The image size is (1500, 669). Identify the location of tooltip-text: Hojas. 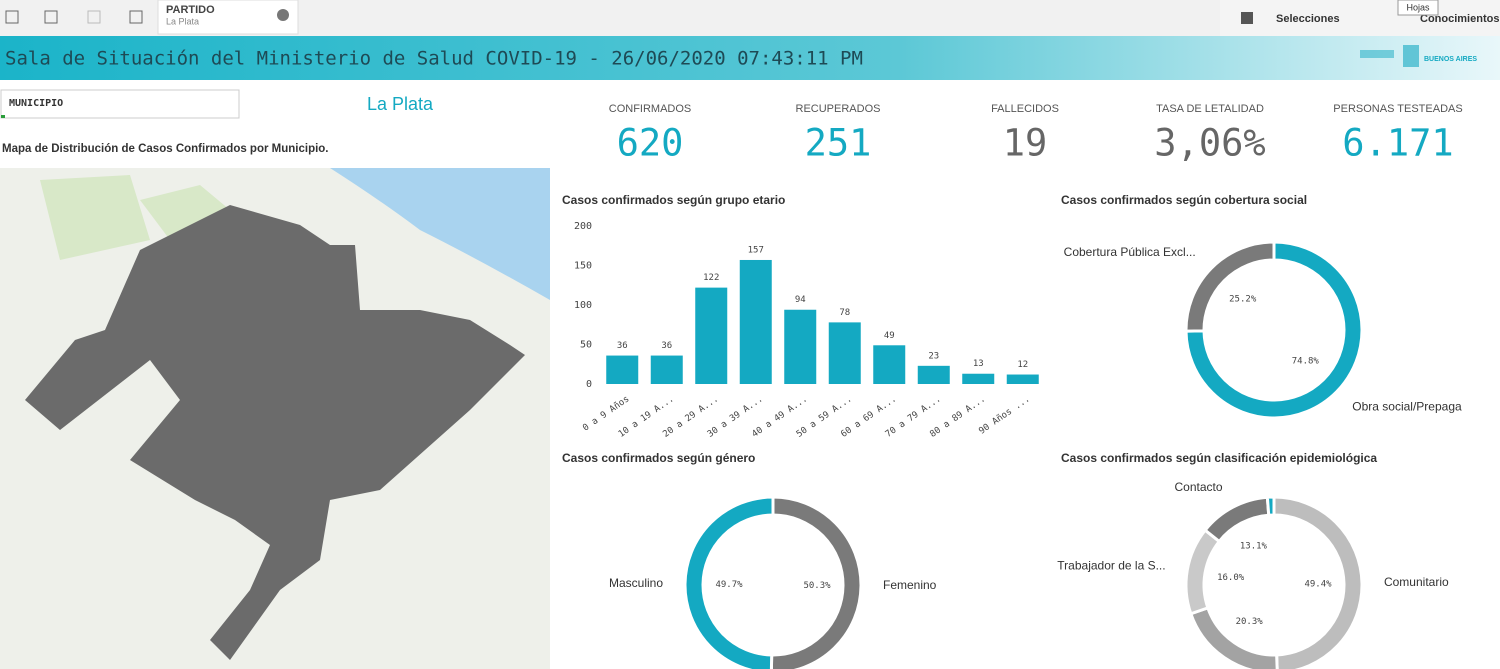
(1418, 7).